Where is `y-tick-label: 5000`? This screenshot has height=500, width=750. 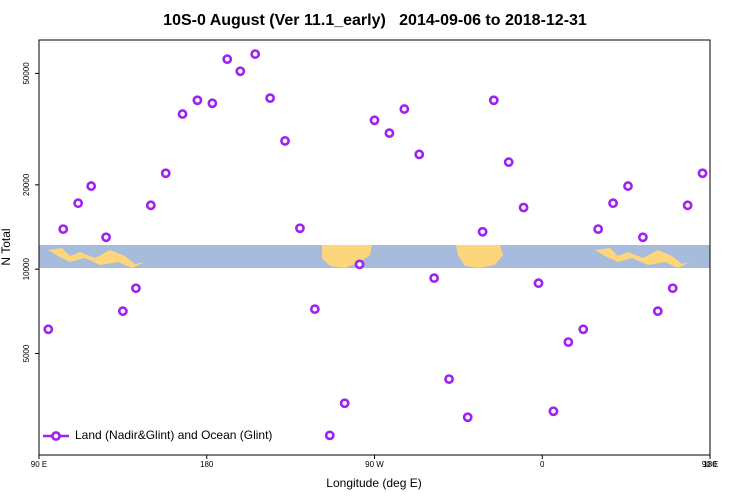
y-tick-label: 5000 is located at coordinates (26, 353).